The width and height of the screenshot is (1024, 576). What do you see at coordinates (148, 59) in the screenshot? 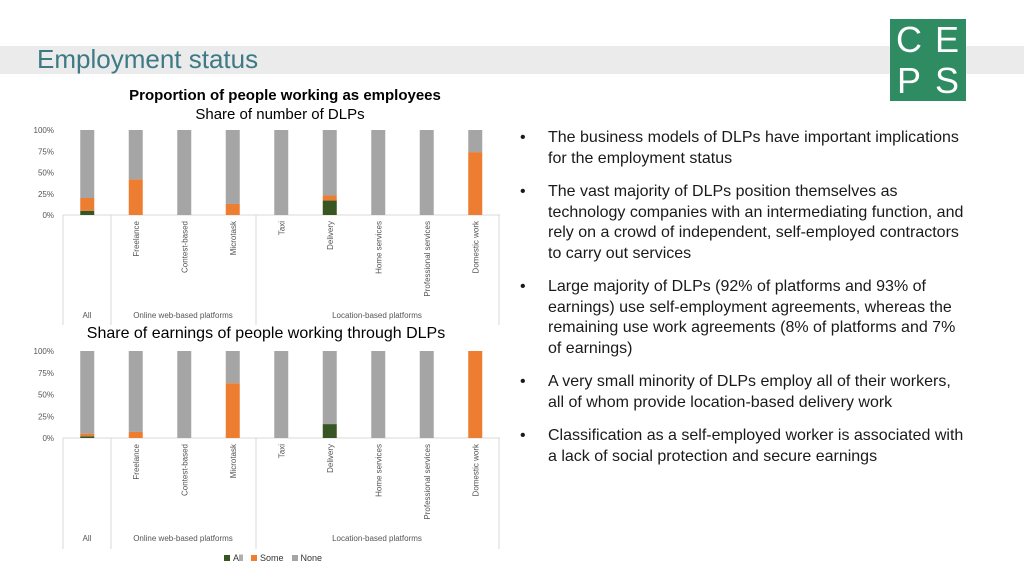
I see `page-title: Employment status` at bounding box center [148, 59].